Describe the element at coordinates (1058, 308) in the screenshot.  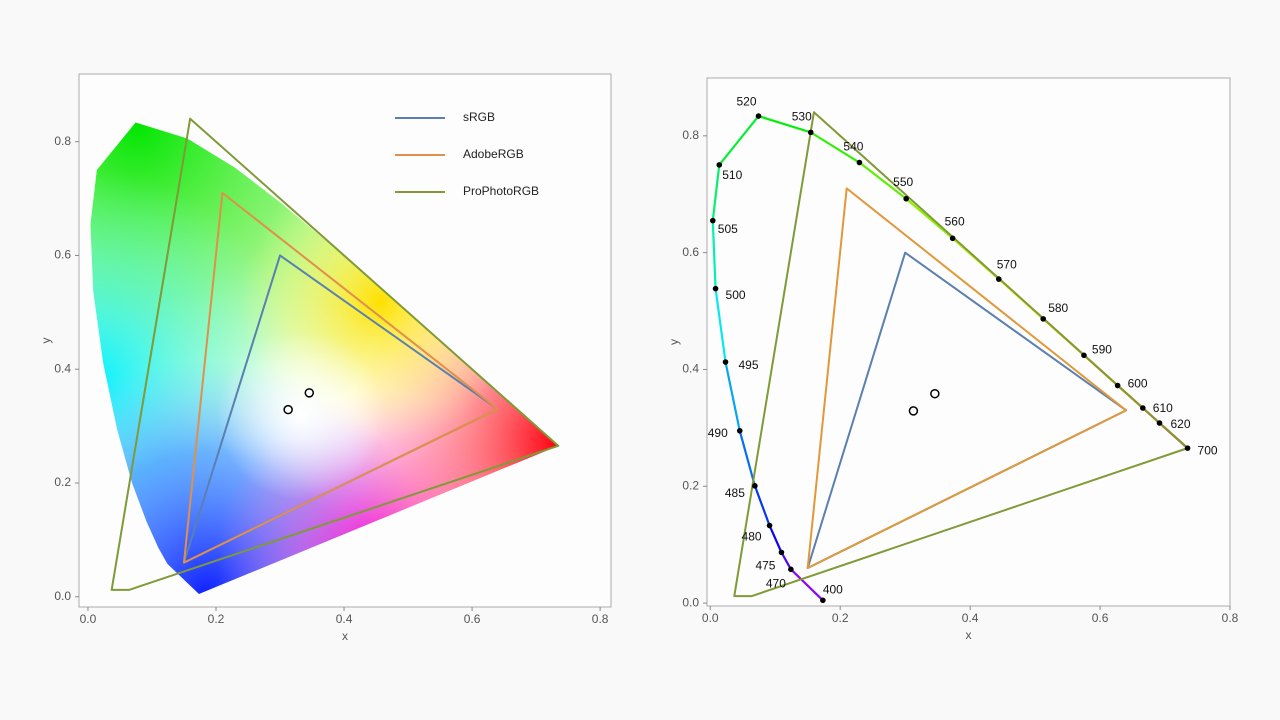
I see `wavelength-label: 580` at that location.